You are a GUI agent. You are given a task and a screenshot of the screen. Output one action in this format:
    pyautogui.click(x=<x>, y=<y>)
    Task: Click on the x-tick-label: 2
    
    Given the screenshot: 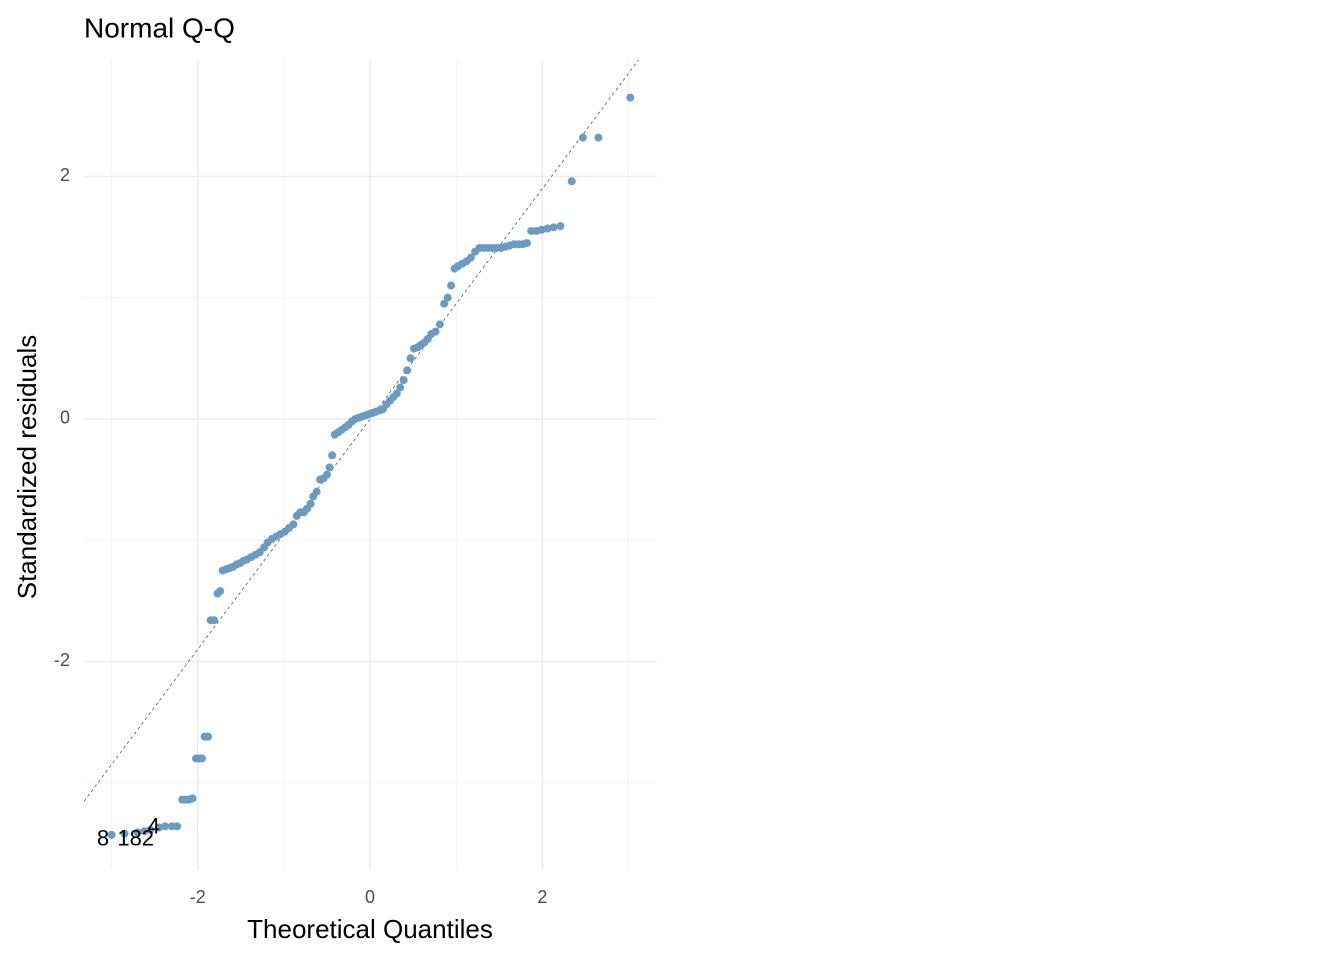 What is the action you would take?
    pyautogui.click(x=542, y=897)
    